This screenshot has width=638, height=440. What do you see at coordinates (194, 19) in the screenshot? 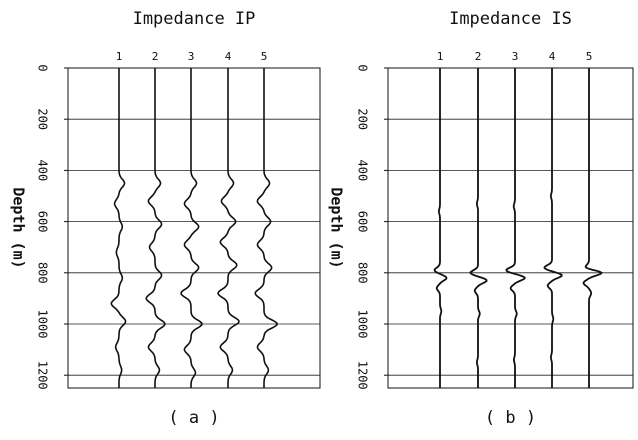
I see `chart-title: Impedance IP` at bounding box center [194, 19].